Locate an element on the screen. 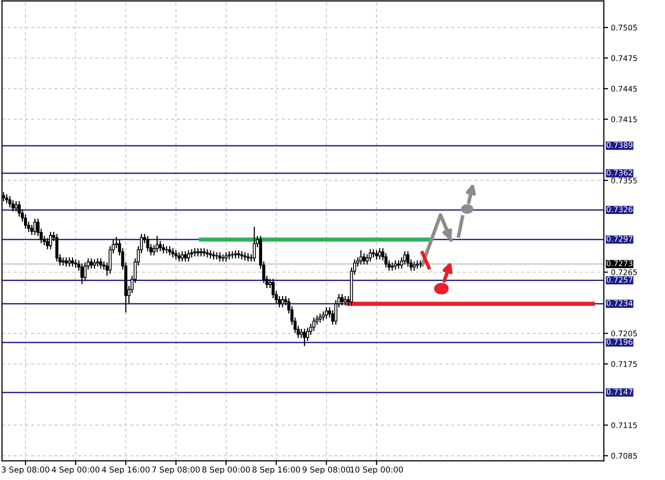 This screenshot has width=665, height=480. x-tick-label: 8 Sep 00:00 is located at coordinates (226, 470).